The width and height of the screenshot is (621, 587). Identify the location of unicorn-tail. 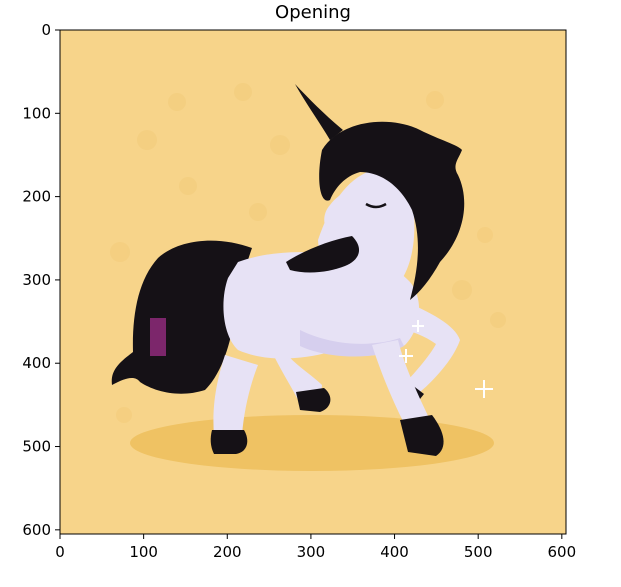
(181, 317).